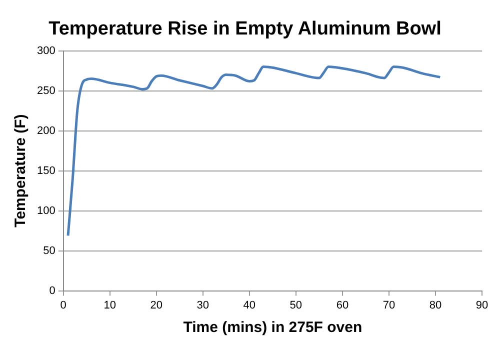  Describe the element at coordinates (203, 305) in the screenshot. I see `x-tick-label: 30` at that location.